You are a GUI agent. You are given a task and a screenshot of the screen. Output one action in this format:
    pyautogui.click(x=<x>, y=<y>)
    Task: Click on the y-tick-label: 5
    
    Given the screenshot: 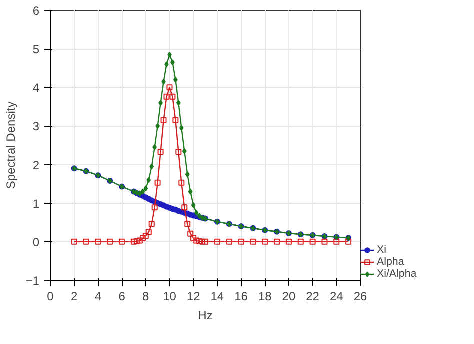 What is the action you would take?
    pyautogui.click(x=36, y=49)
    